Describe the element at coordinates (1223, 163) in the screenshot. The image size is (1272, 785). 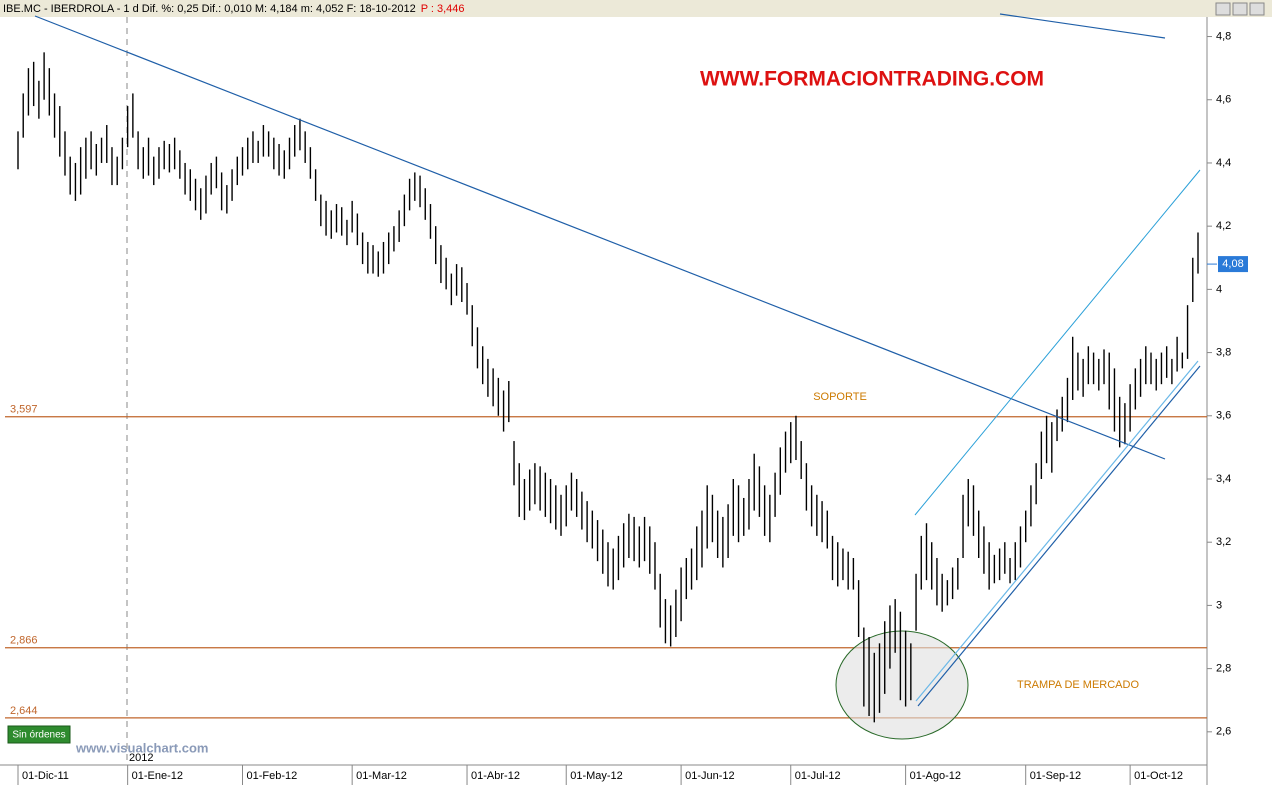
I see `y-tick-label: 4,4` at that location.